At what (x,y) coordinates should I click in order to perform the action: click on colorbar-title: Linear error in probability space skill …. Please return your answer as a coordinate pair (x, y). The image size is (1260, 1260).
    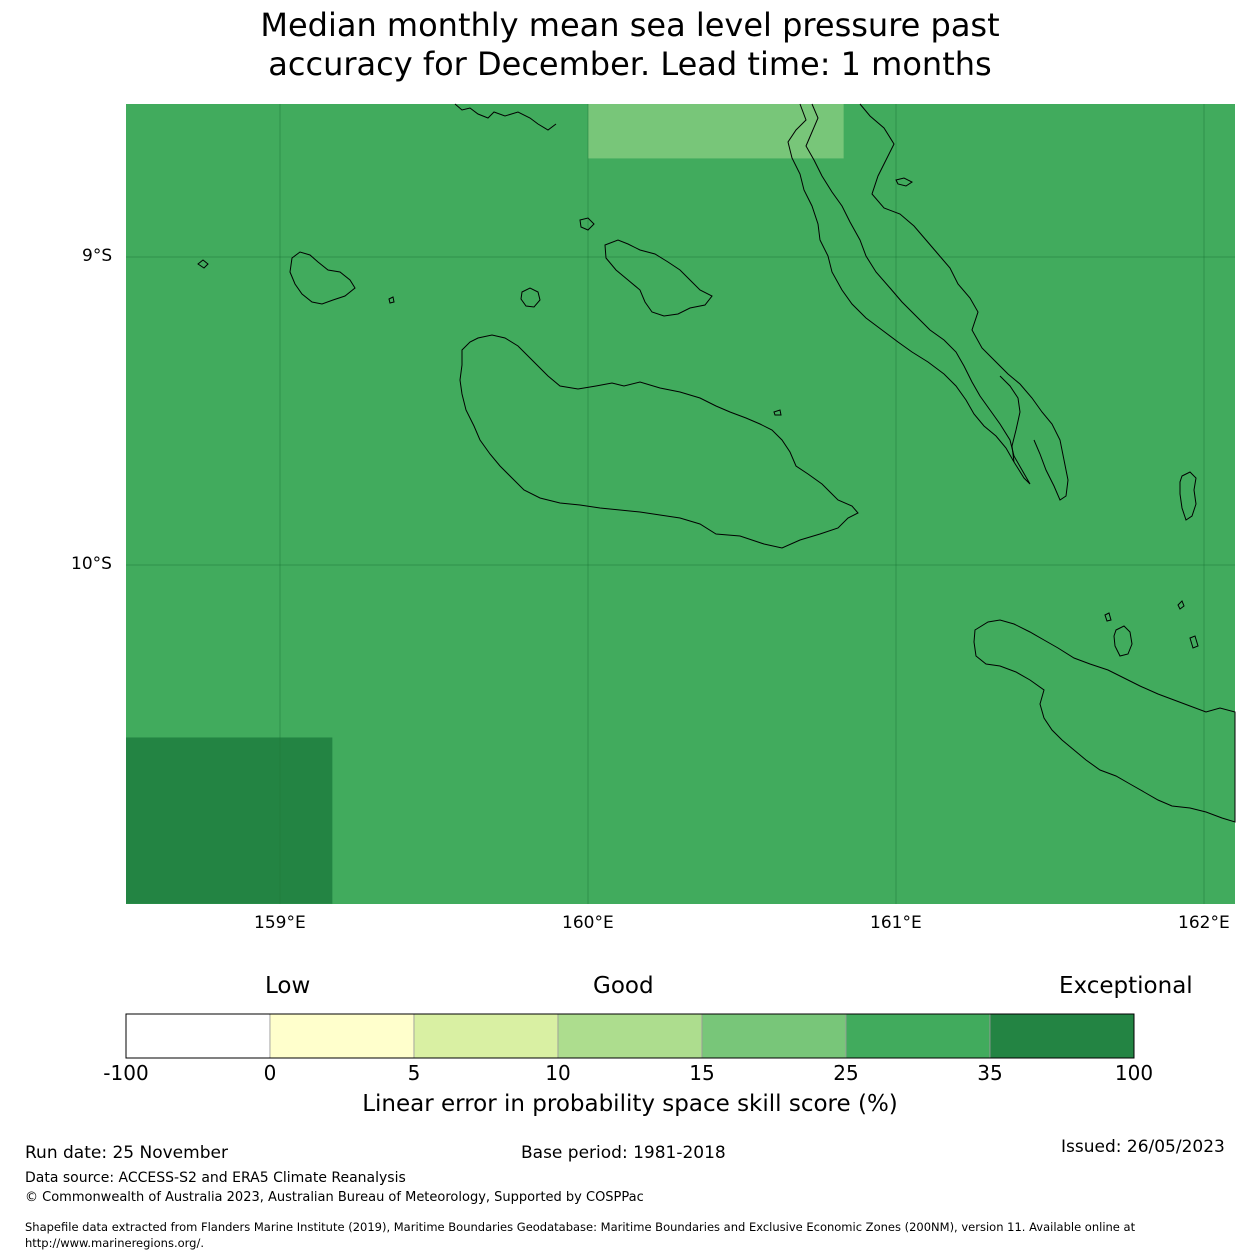
    Looking at the image, I should click on (630, 1104).